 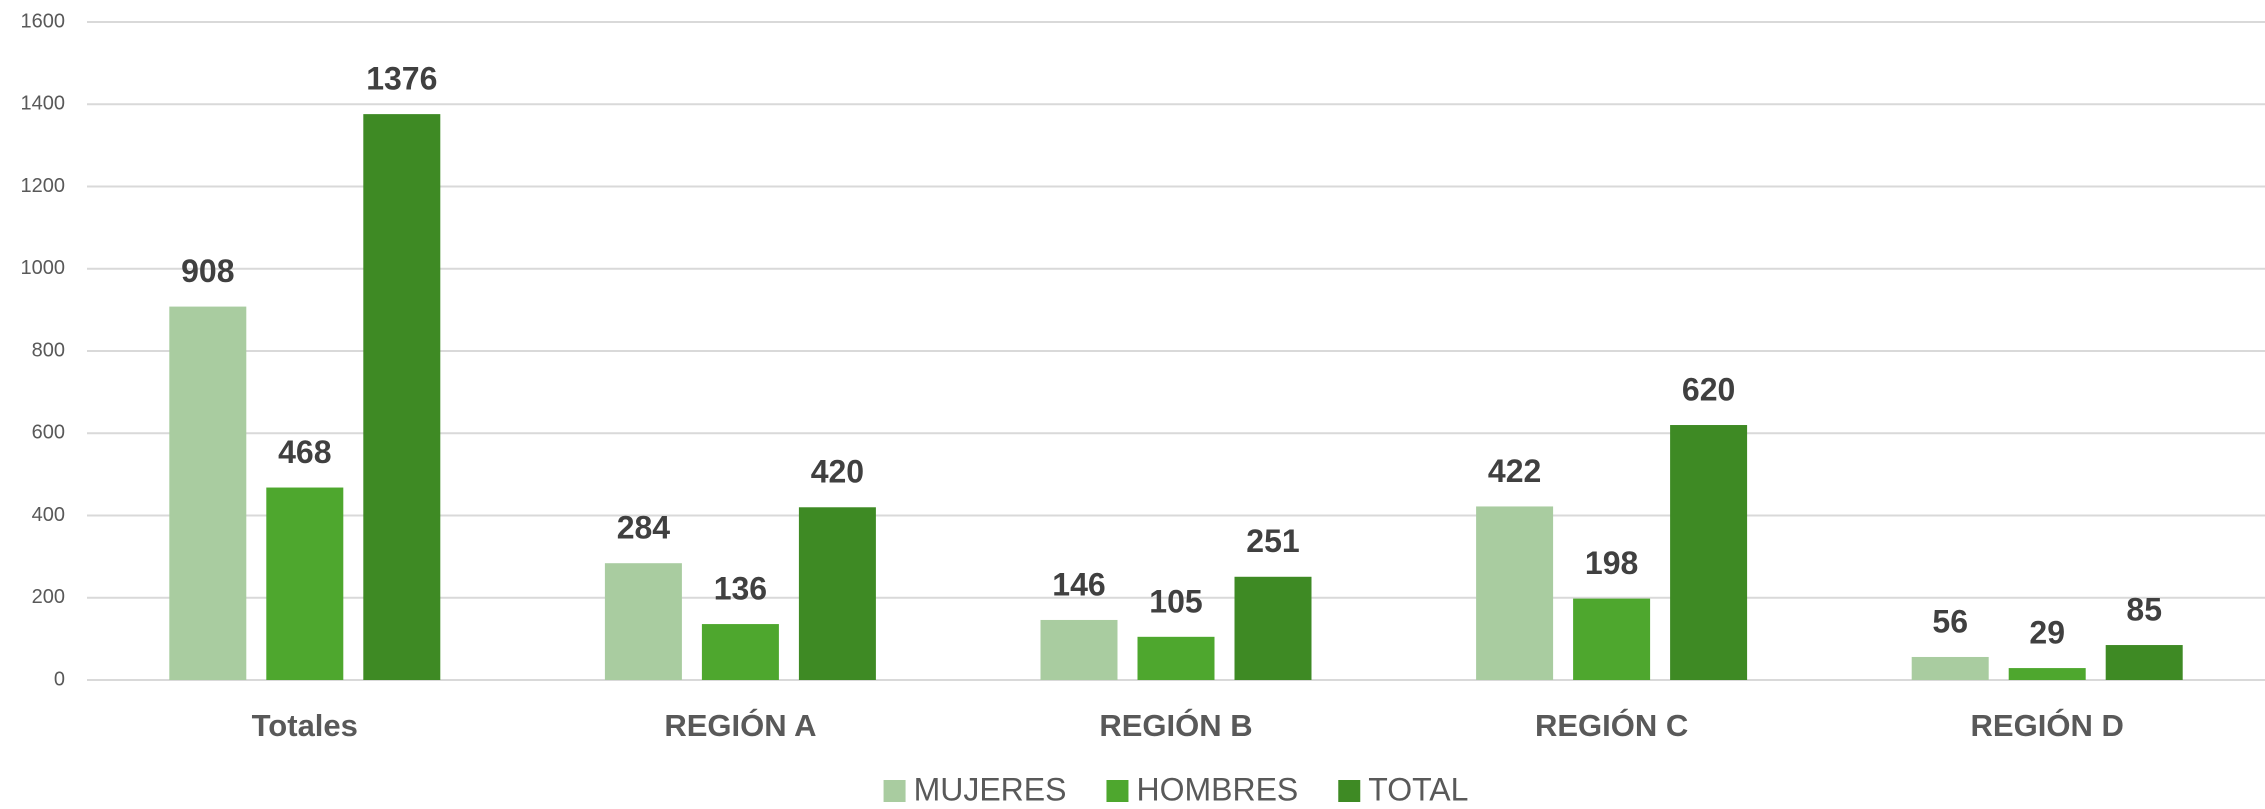 What do you see at coordinates (1418, 787) in the screenshot?
I see `legend-label: TOTAL` at bounding box center [1418, 787].